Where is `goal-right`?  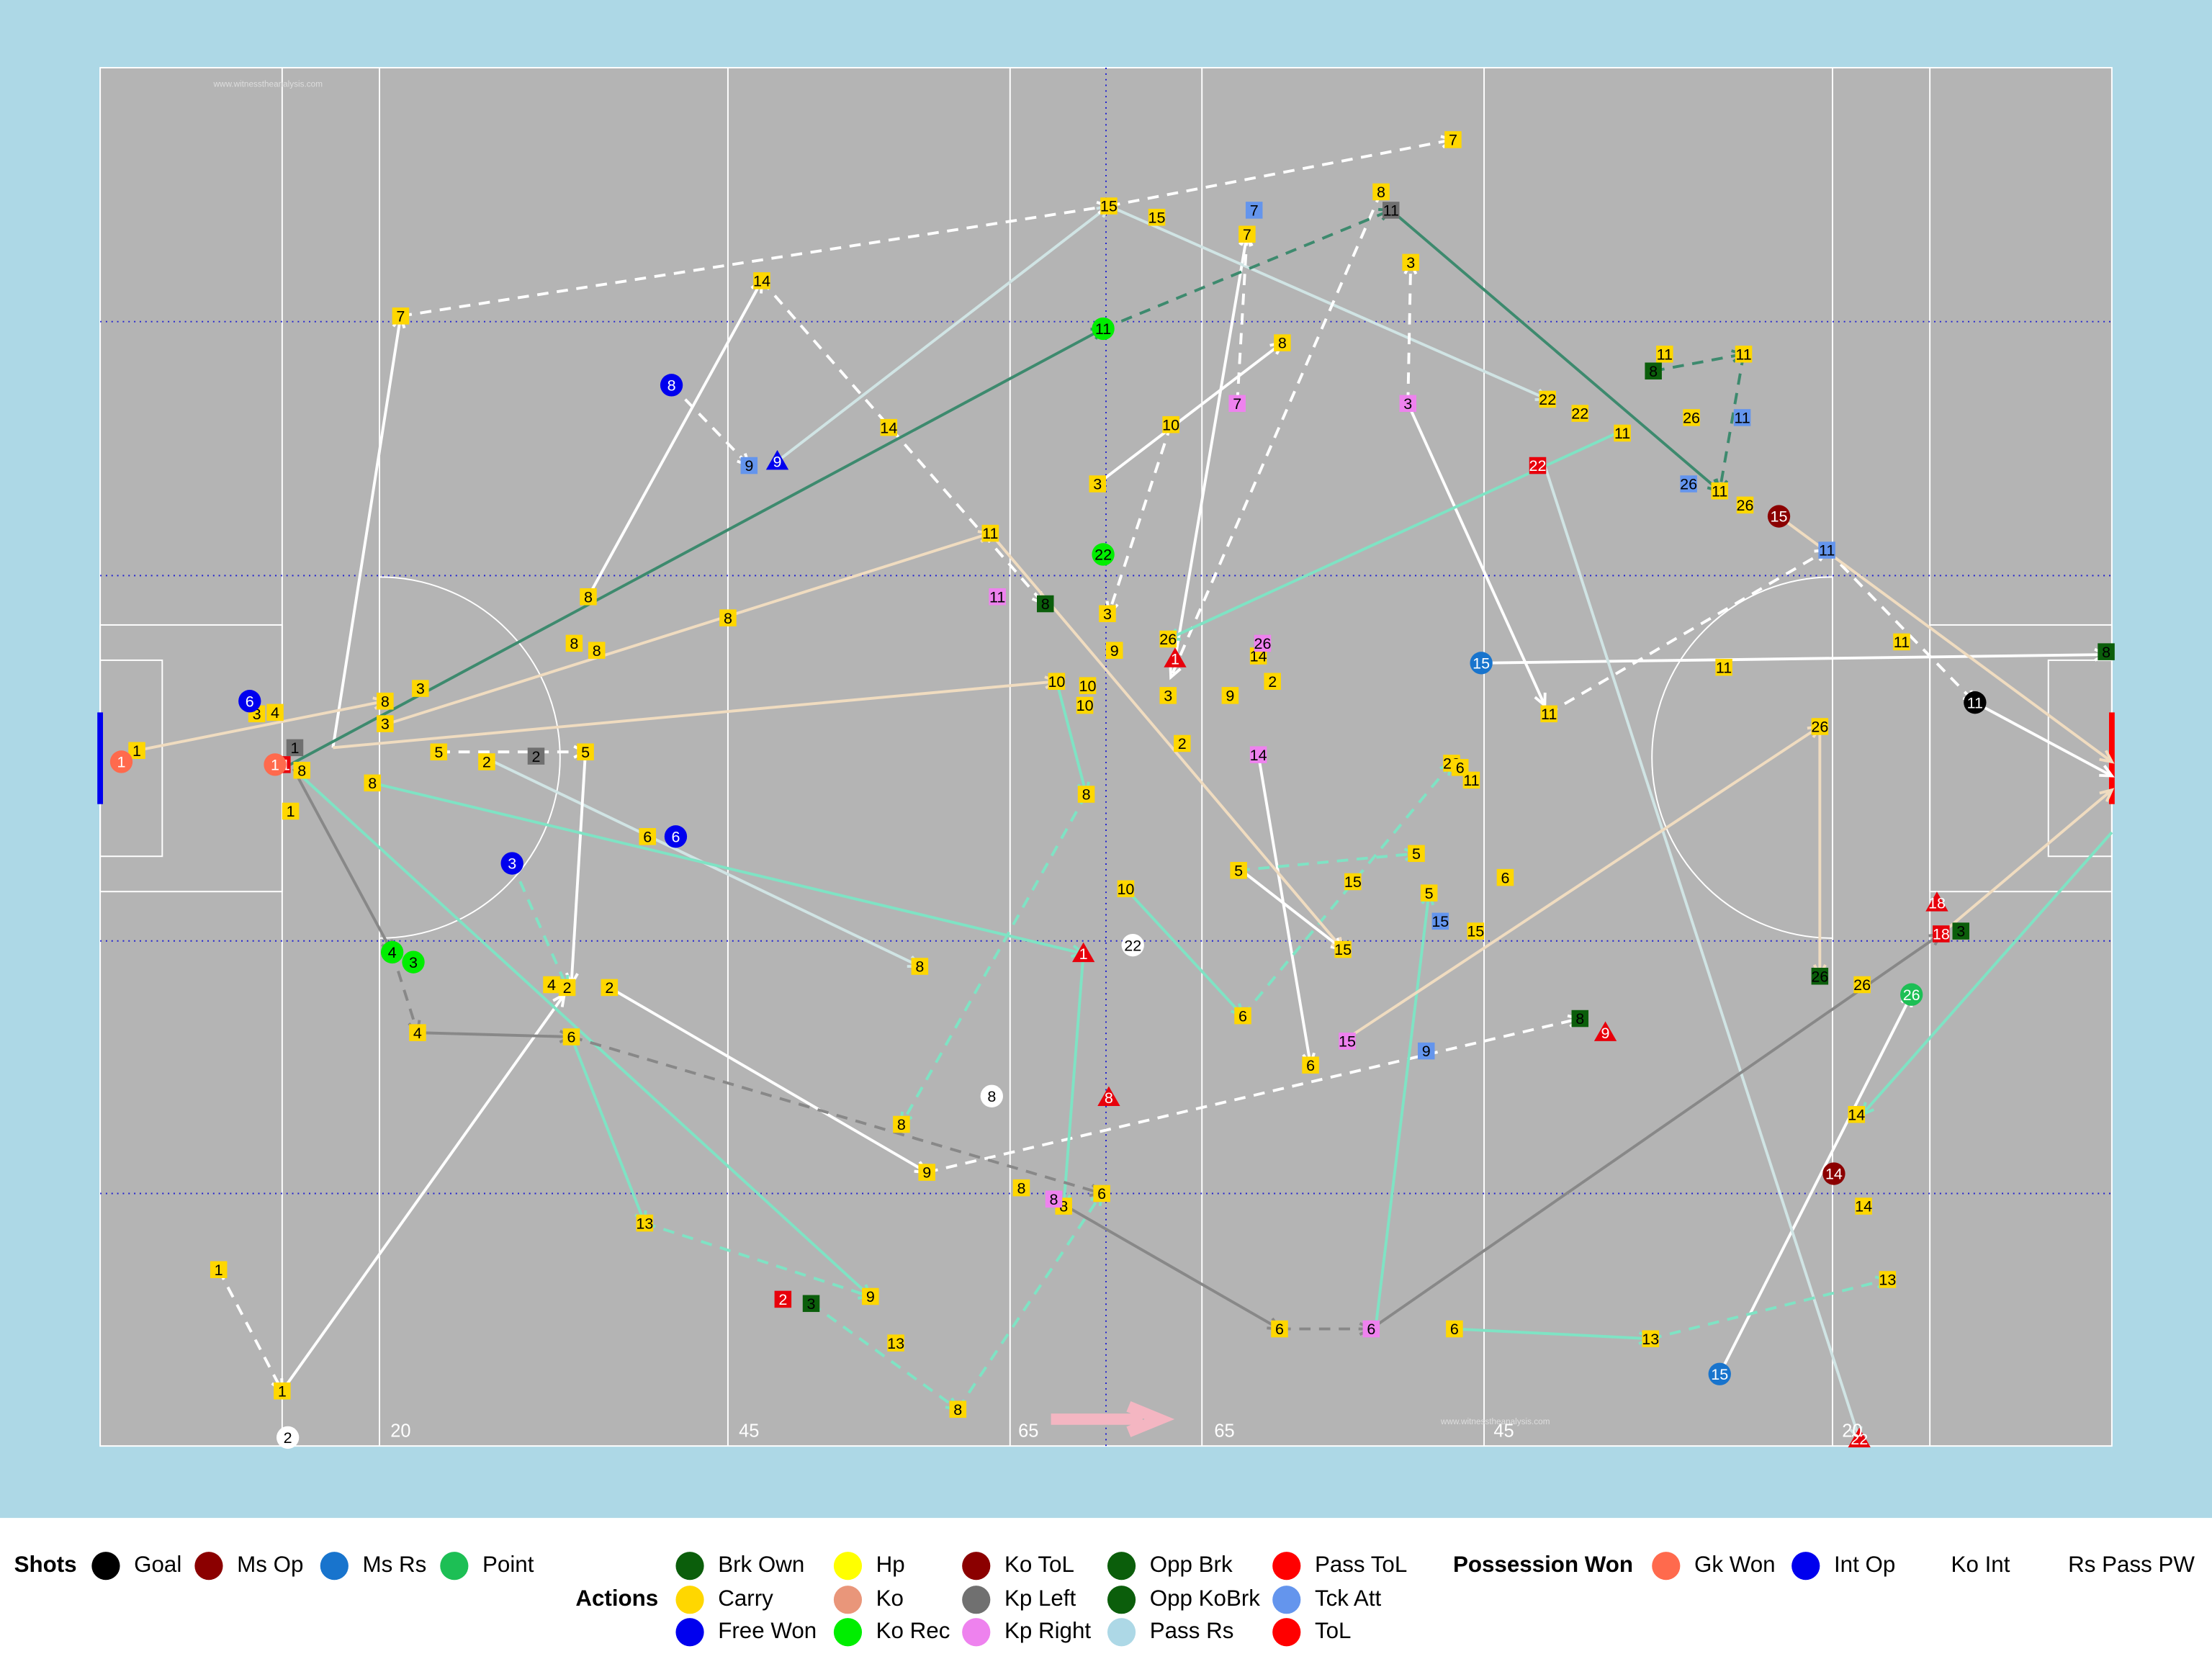
goal-right is located at coordinates (2111, 758).